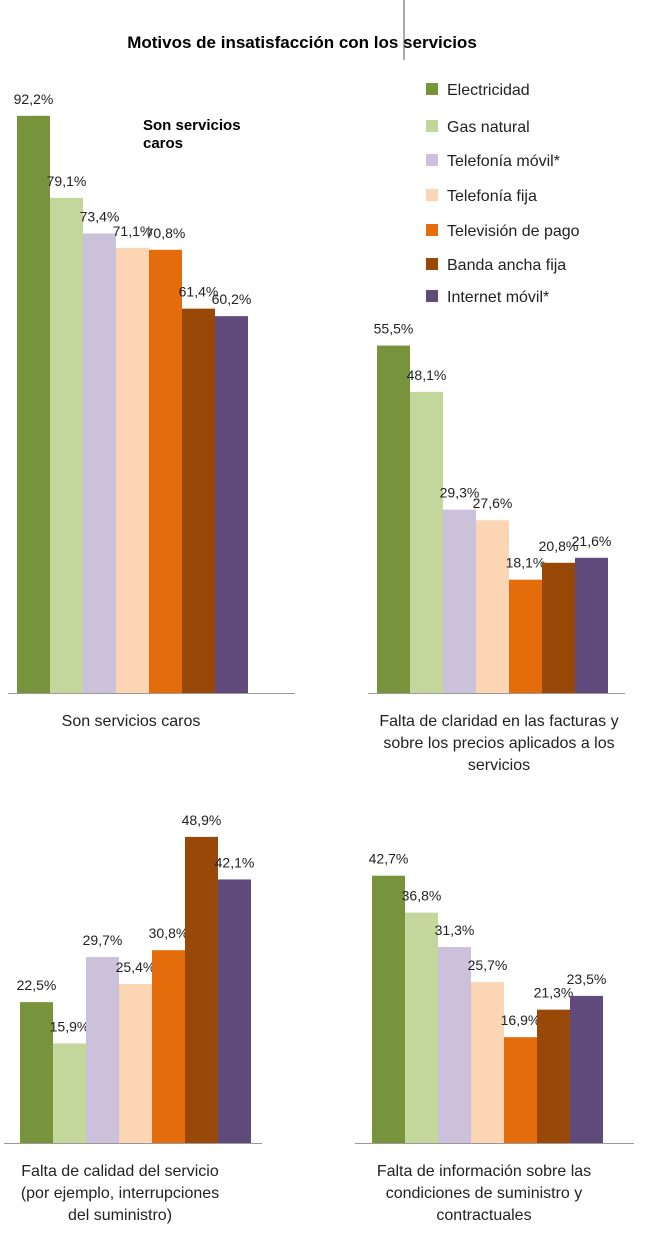 This screenshot has height=1234, width=667. I want to click on data-label: 25,4%, so click(136, 967).